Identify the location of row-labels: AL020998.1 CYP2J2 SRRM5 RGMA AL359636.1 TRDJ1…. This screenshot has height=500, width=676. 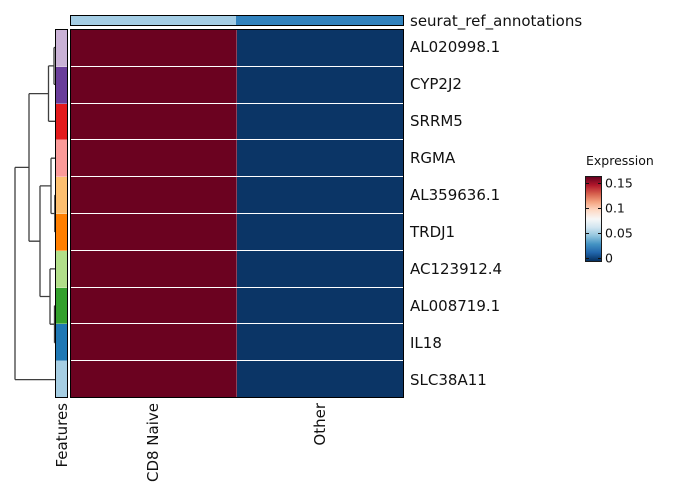
(456, 213).